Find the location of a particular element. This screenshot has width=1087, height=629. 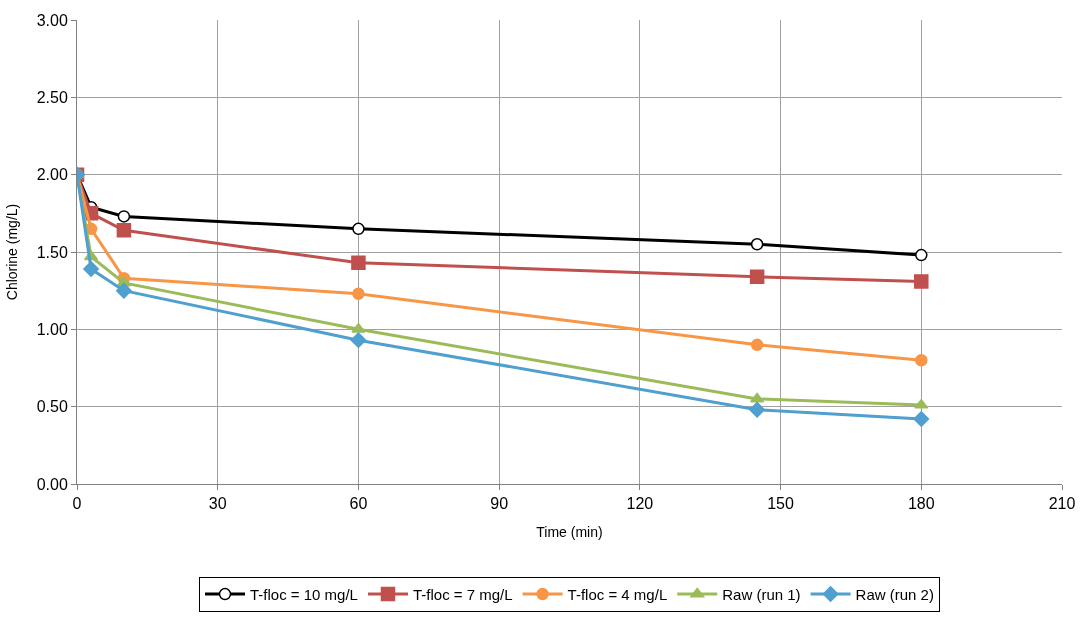

x-tick-label: 120 is located at coordinates (640, 504).